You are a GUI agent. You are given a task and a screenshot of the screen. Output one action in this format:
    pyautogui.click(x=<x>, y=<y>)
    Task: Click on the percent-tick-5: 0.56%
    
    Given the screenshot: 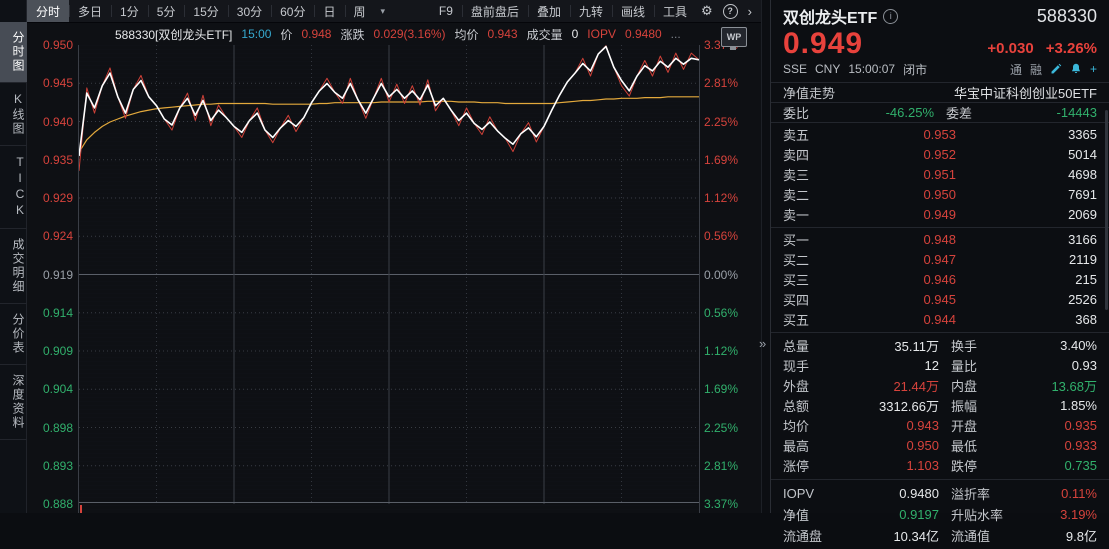 What is the action you would take?
    pyautogui.click(x=721, y=236)
    